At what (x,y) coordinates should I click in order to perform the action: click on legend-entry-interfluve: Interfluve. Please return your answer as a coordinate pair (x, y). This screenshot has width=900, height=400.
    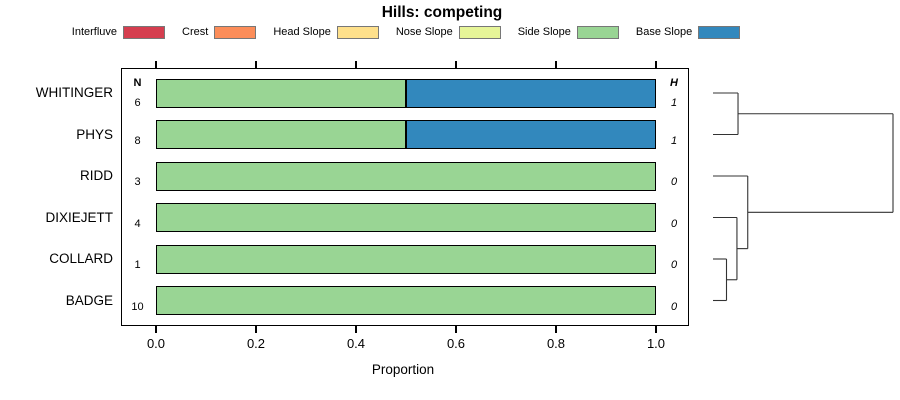
    Looking at the image, I should click on (118, 32).